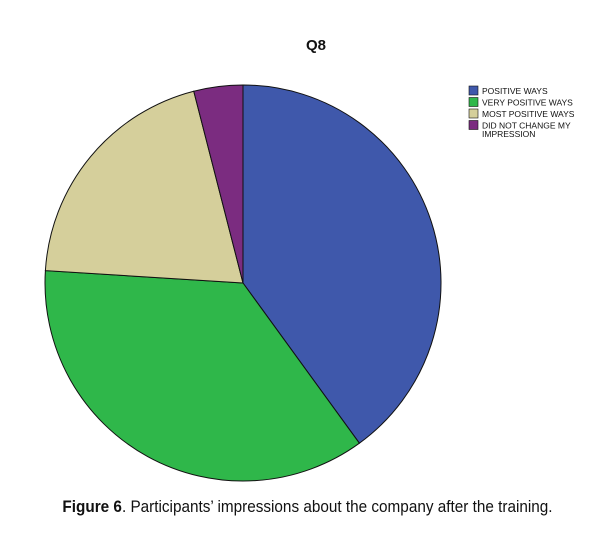 This screenshot has width=615, height=533. What do you see at coordinates (515, 91) in the screenshot?
I see `legend-label: POSITIVE WAYS` at bounding box center [515, 91].